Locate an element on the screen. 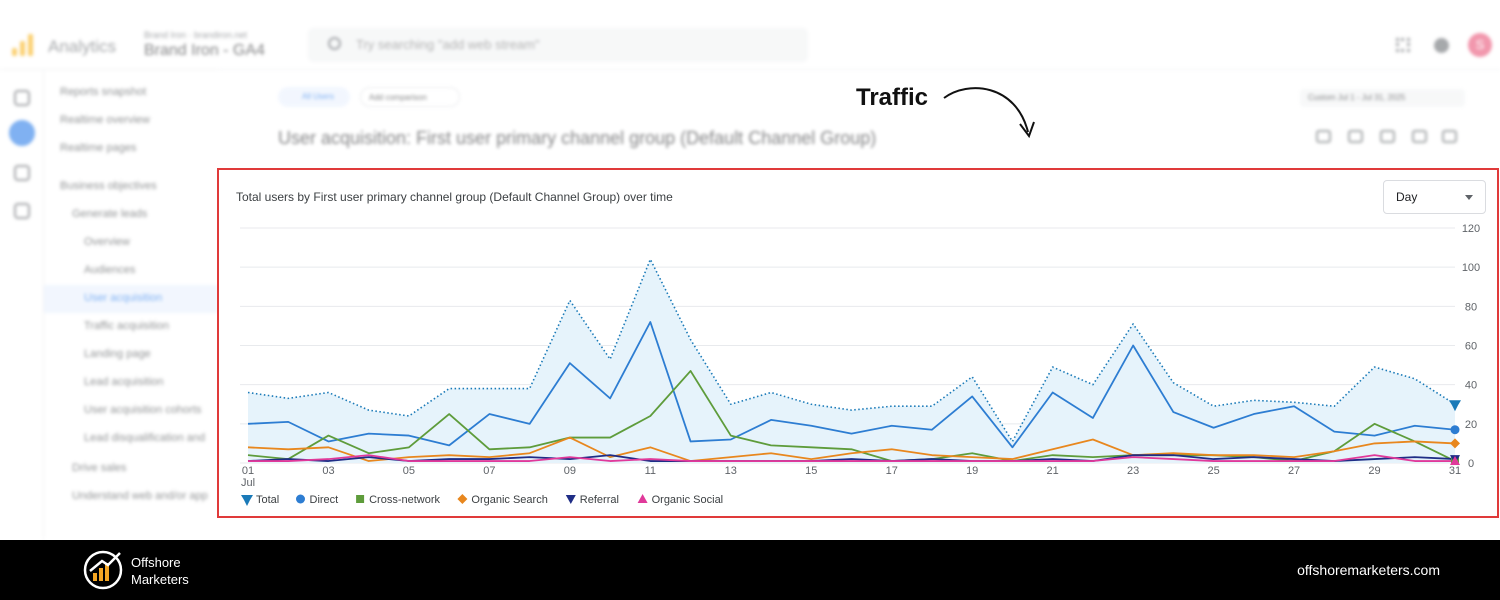  end-marker-organic-social is located at coordinates (1455, 461).